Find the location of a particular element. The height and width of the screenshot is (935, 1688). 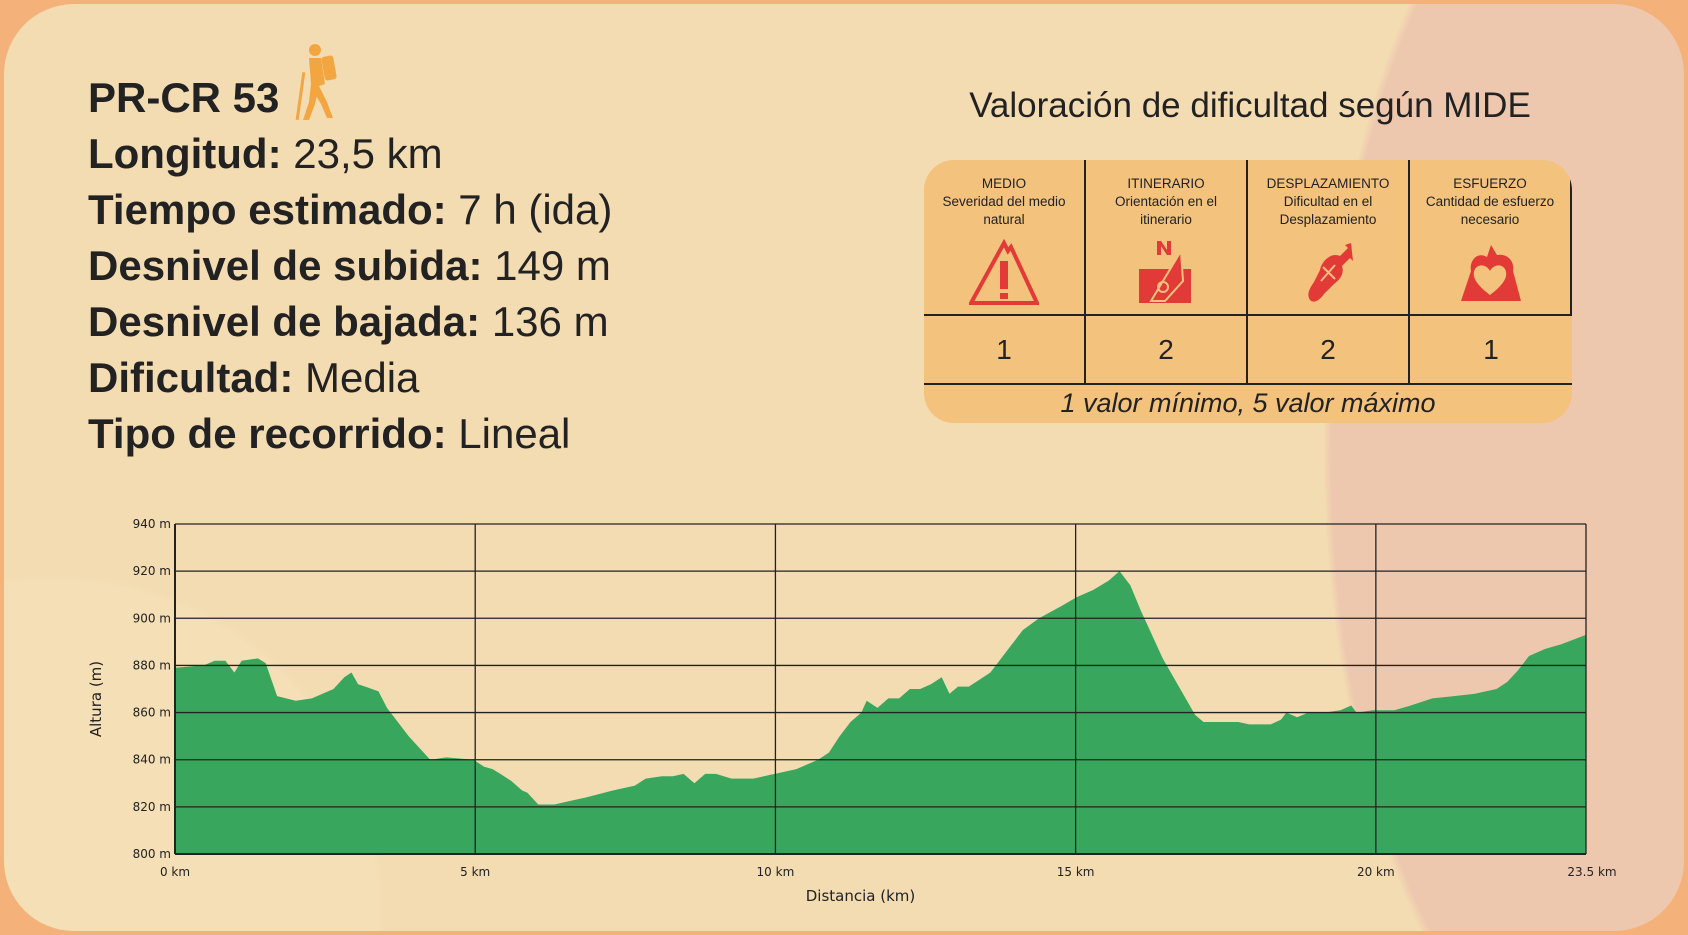

mide-header-itinerario: ITINERARIO Orientación en el itinerario is located at coordinates (1167, 238).